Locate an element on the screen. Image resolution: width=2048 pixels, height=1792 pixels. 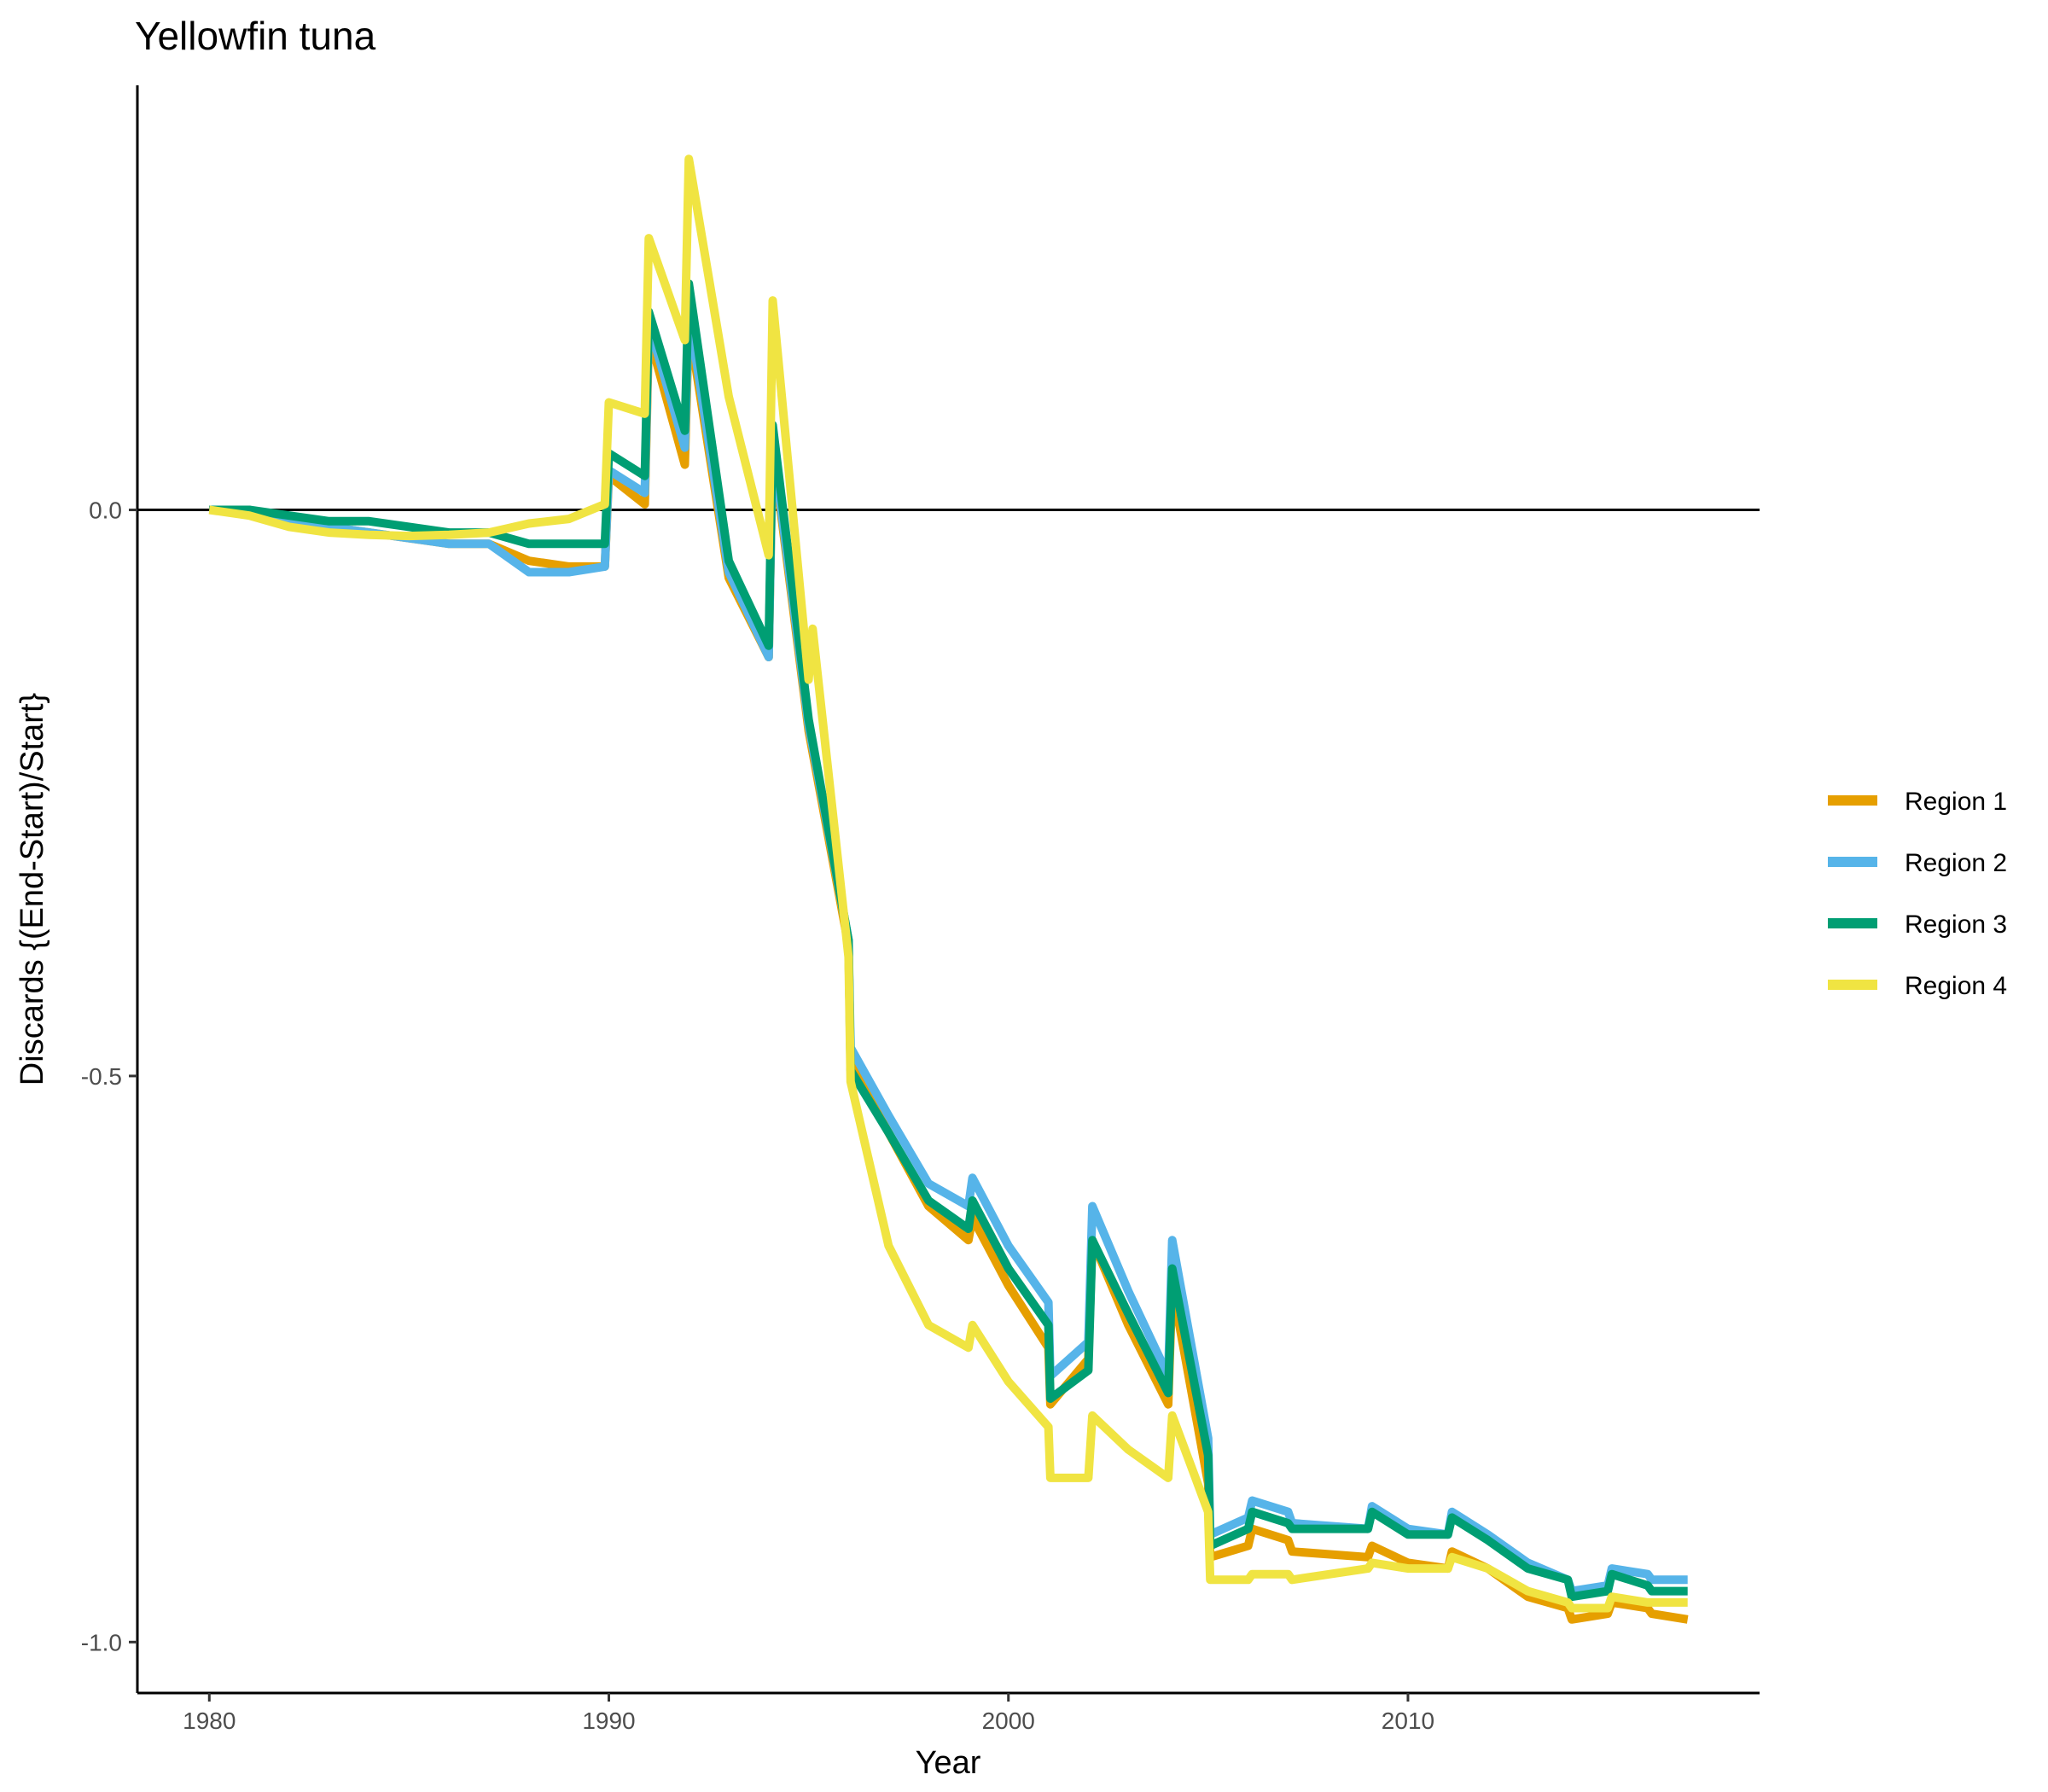
chart-title: Yellowfin tuna is located at coordinates (256, 36).